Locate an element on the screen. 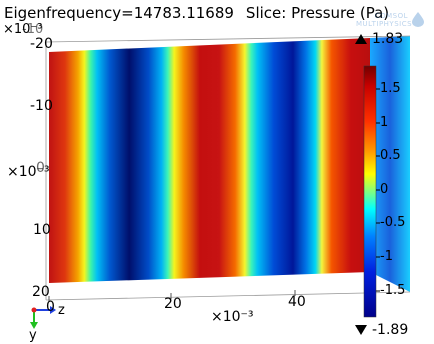 This screenshot has height=344, width=434. bottom-axis-tick-label: 20 is located at coordinates (173, 304).